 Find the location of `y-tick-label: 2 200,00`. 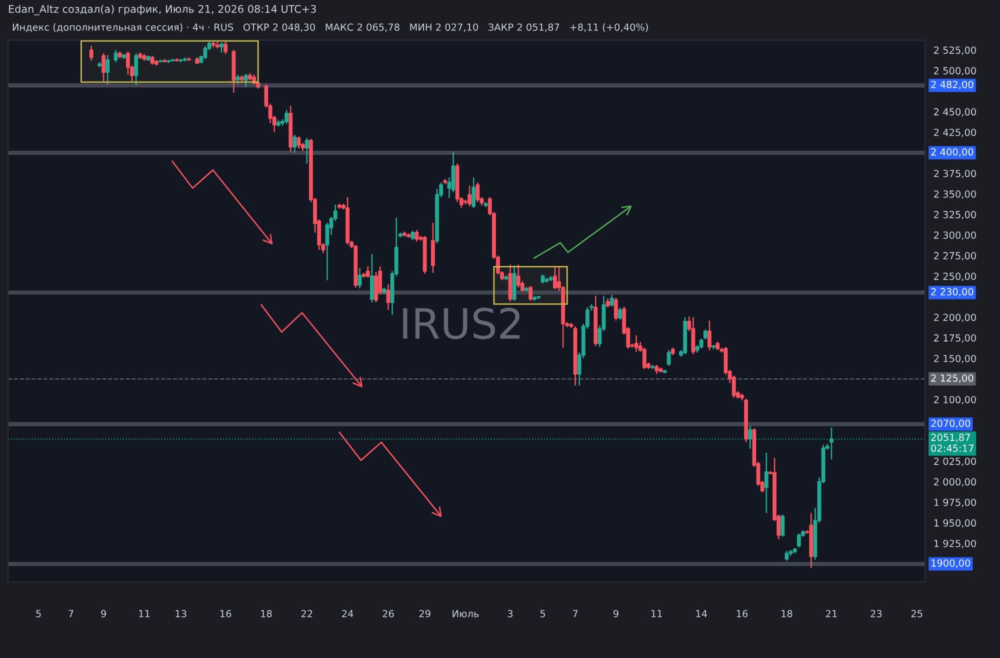

y-tick-label: 2 200,00 is located at coordinates (955, 318).